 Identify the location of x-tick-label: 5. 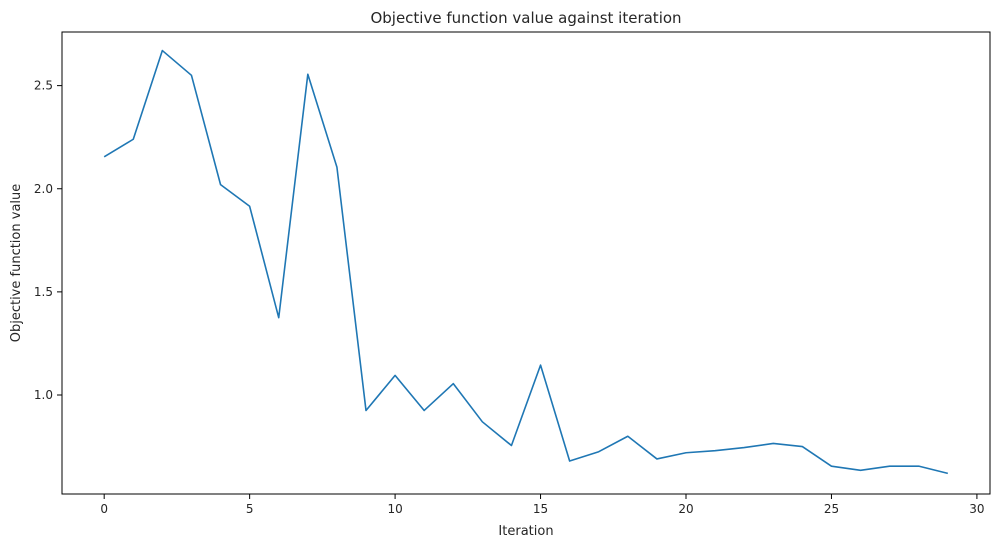
(250, 509).